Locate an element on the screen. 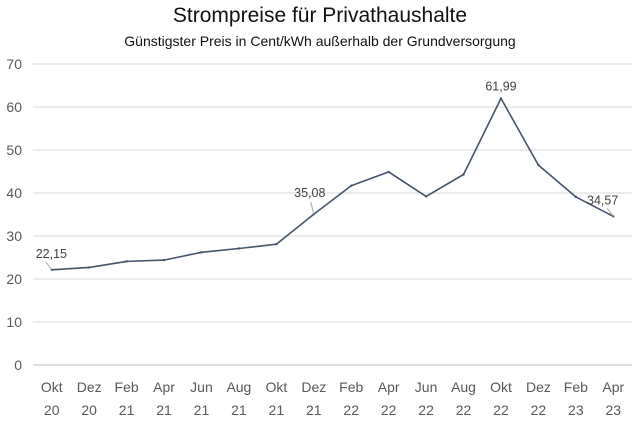 The height and width of the screenshot is (422, 640). y-tick-label: 60 is located at coordinates (14, 107).